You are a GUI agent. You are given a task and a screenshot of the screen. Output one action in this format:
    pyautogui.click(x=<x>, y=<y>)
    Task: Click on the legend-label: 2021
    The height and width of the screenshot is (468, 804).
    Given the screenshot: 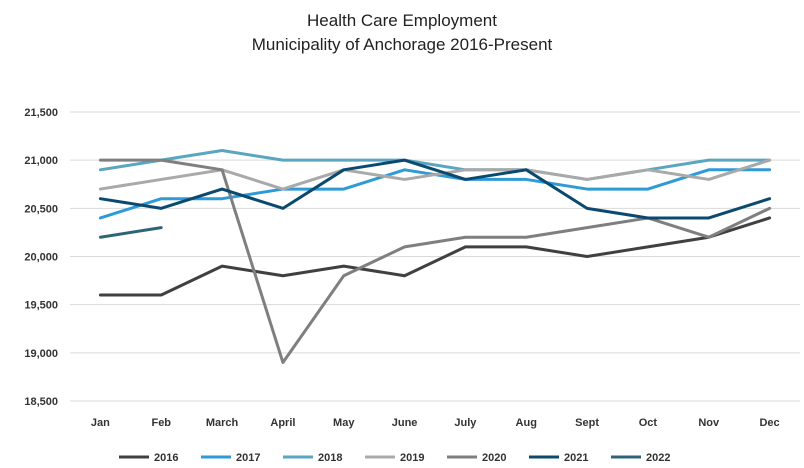 What is the action you would take?
    pyautogui.click(x=576, y=458)
    